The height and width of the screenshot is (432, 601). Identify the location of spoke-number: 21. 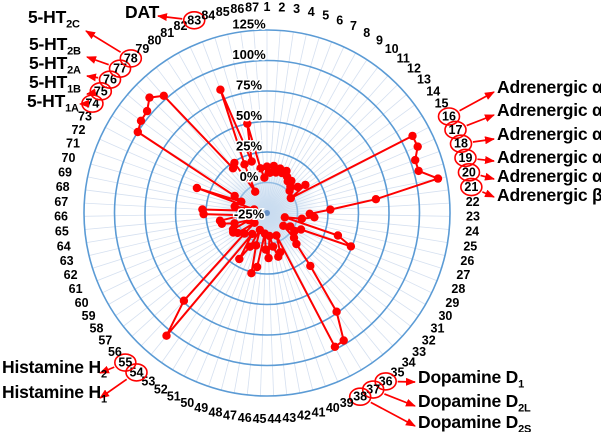
(471, 187).